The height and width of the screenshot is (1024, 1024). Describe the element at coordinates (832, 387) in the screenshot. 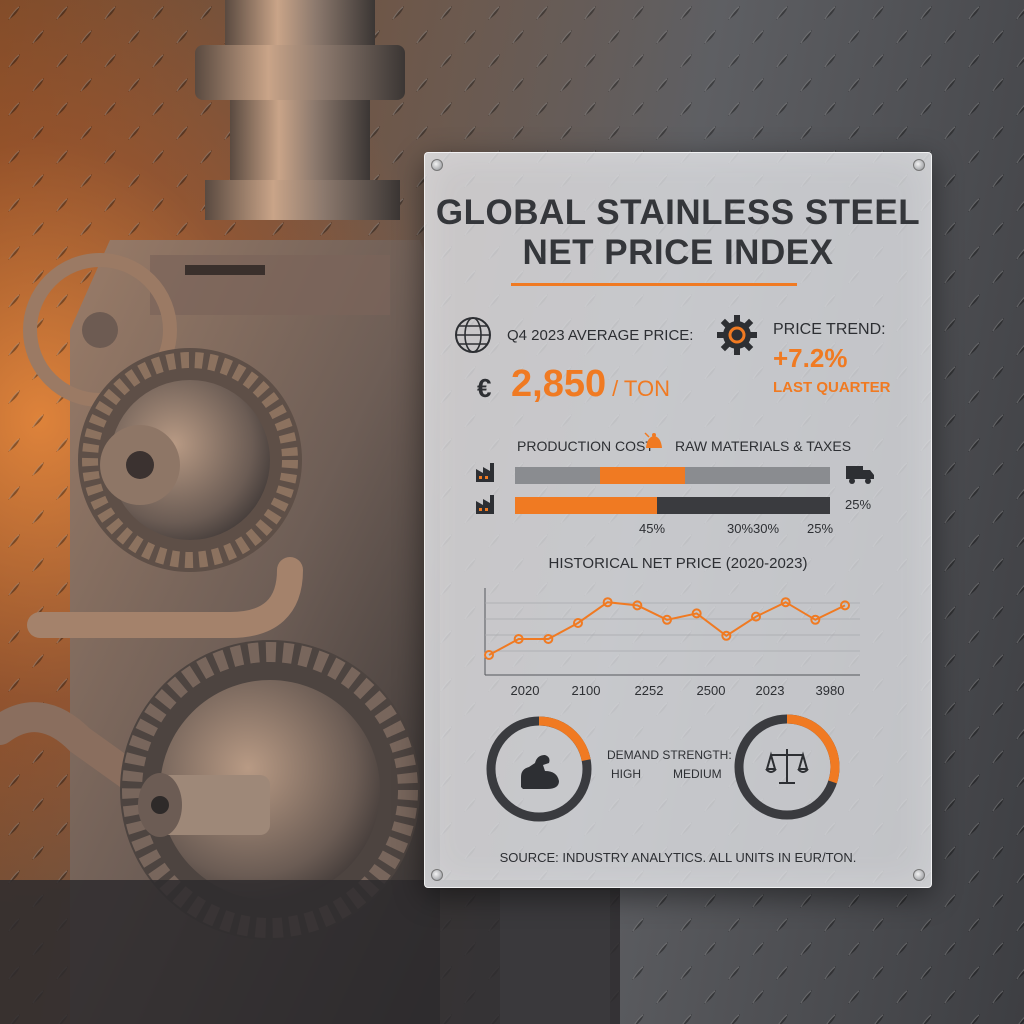

I see `trend-period: LAST QUARTER` at that location.